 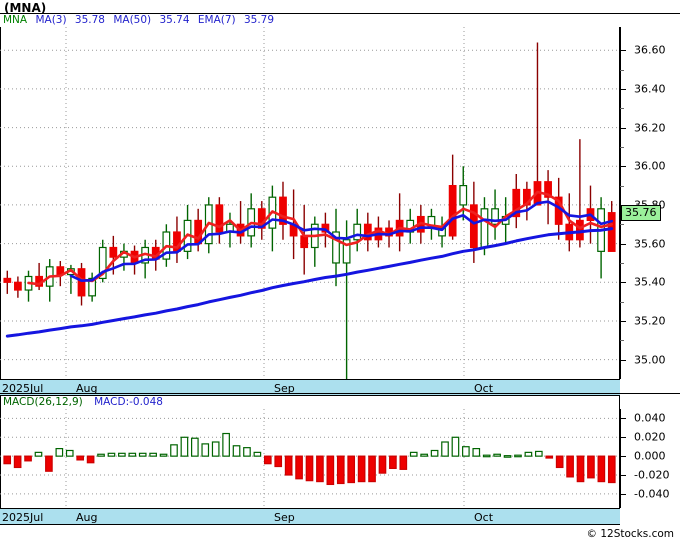 What do you see at coordinates (25, 8) in the screenshot?
I see `page-title: (MNA)` at bounding box center [25, 8].